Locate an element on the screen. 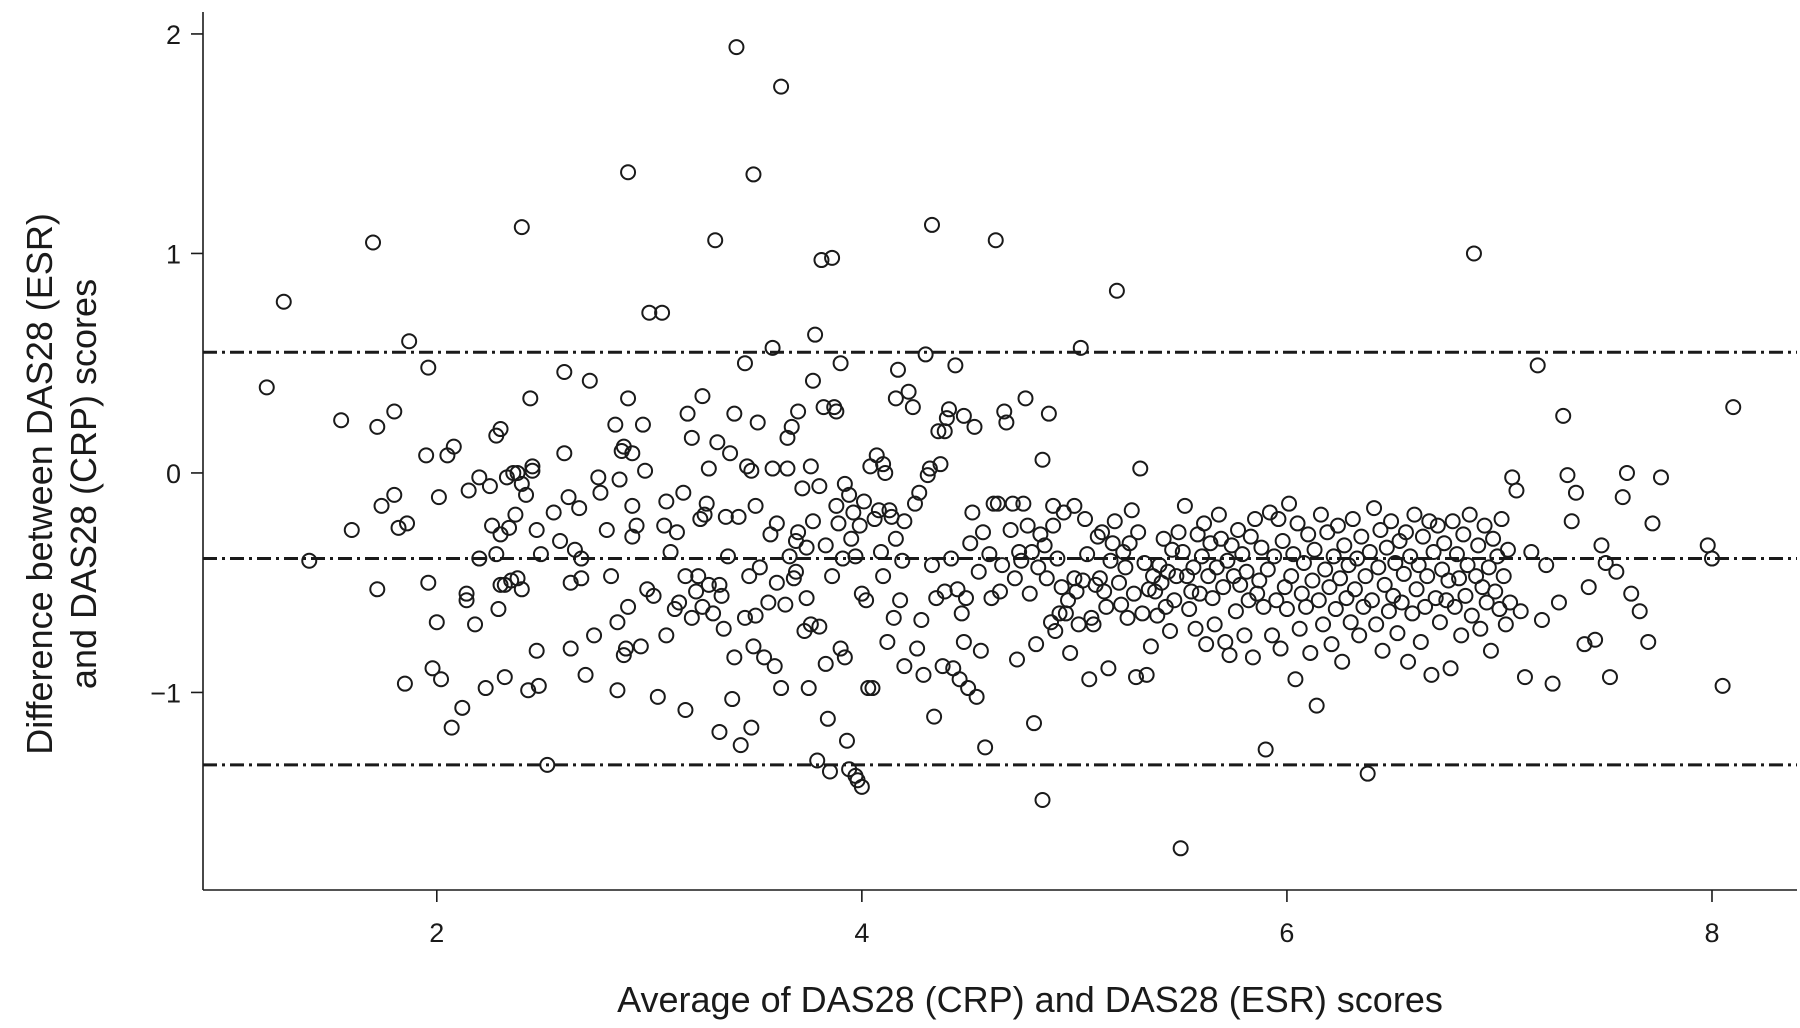 The height and width of the screenshot is (1028, 1800). x-axis-ticks: 2 4 6 8 is located at coordinates (1074, 919).